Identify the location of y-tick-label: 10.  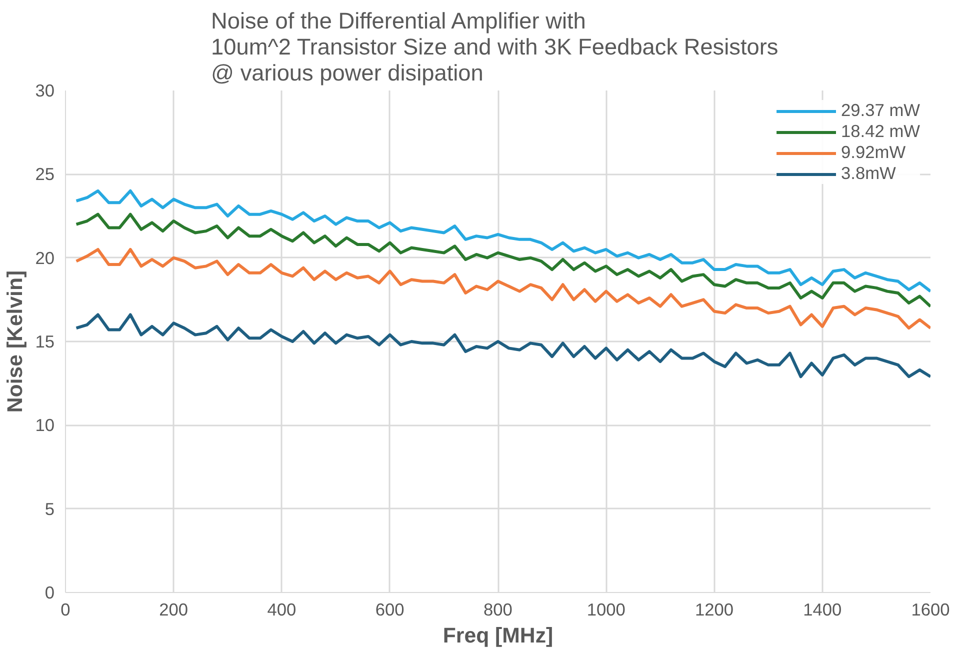
(45, 425).